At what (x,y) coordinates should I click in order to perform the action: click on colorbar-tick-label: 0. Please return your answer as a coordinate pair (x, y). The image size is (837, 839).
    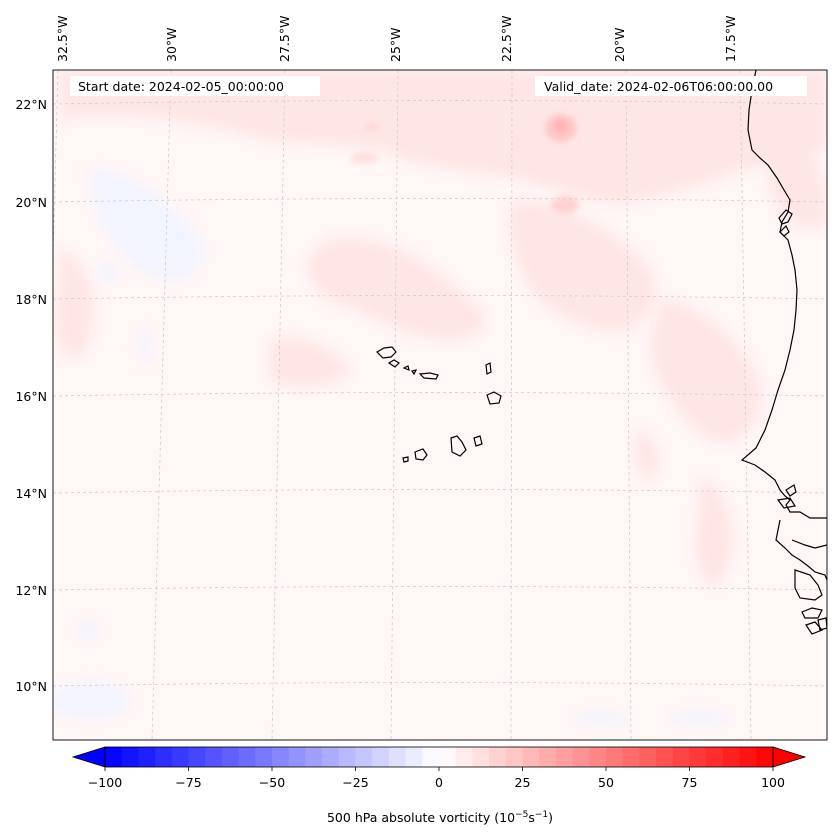
    Looking at the image, I should click on (439, 782).